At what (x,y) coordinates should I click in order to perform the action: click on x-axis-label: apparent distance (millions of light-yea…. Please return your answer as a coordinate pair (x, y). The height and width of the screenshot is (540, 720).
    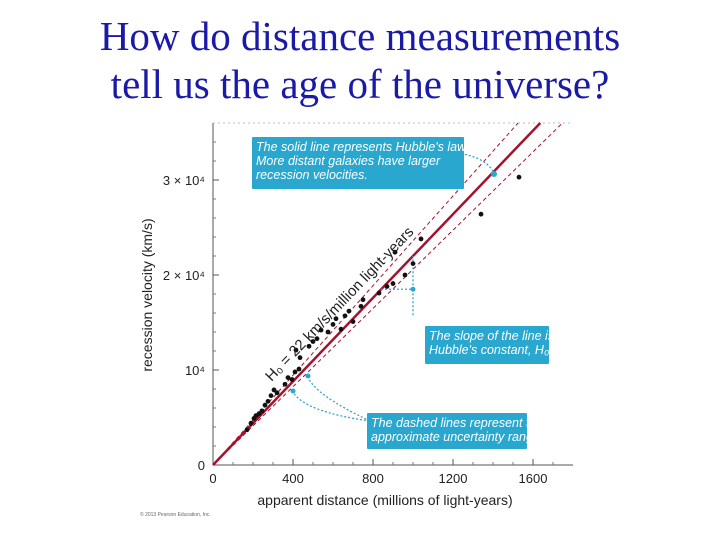
    Looking at the image, I should click on (384, 500).